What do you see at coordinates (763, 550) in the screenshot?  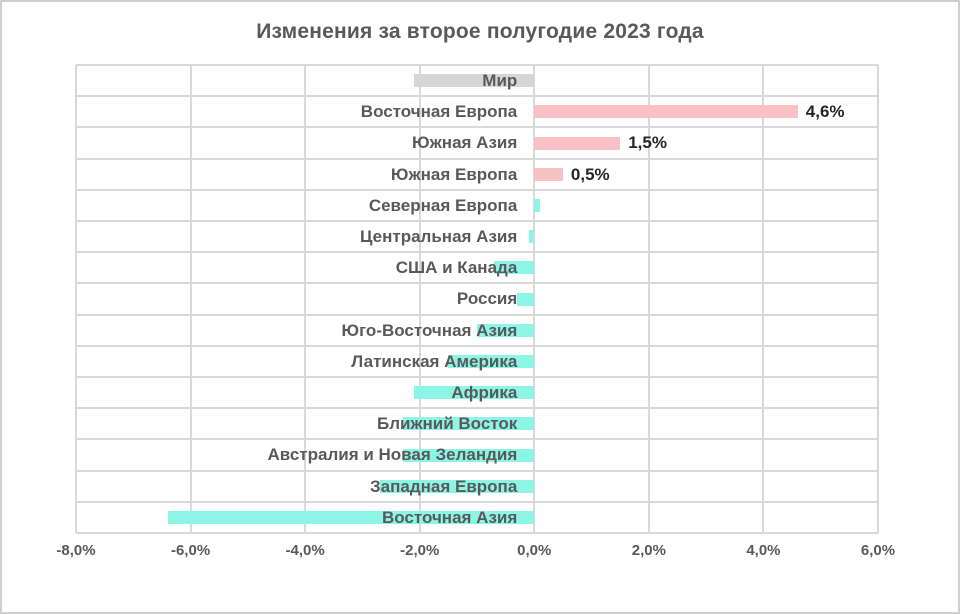 I see `x-axis-tick-label: 4,0%` at bounding box center [763, 550].